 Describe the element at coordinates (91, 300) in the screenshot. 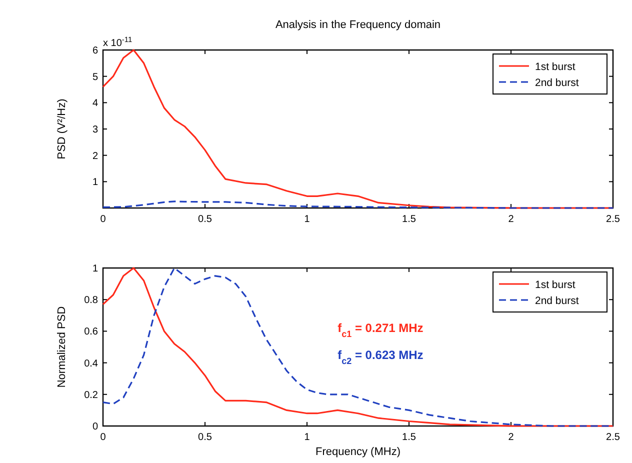

I see `y-tick-label: 0.8` at that location.